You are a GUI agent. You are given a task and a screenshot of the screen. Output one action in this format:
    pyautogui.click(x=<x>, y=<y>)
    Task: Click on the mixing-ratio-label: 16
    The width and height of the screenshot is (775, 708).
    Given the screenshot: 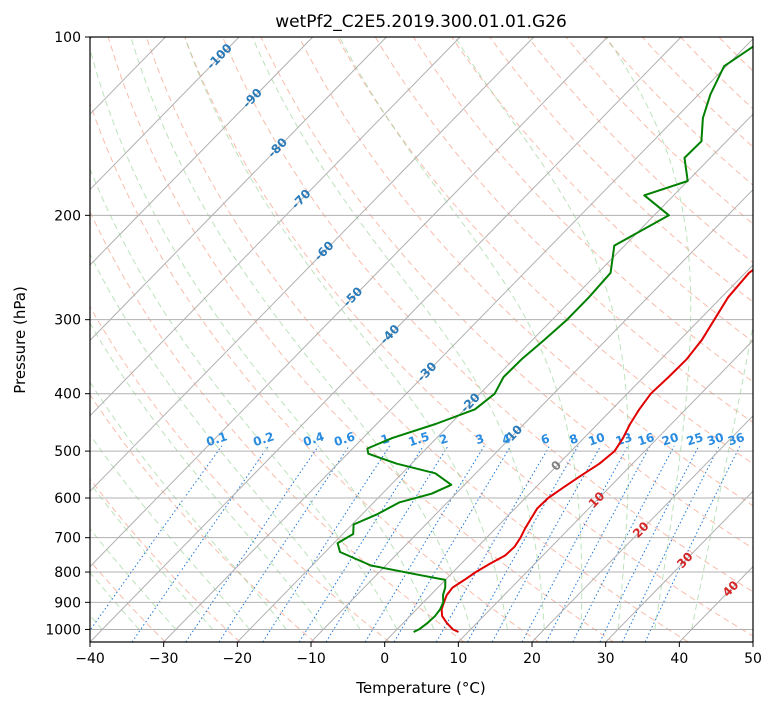 What is the action you would take?
    pyautogui.click(x=646, y=439)
    